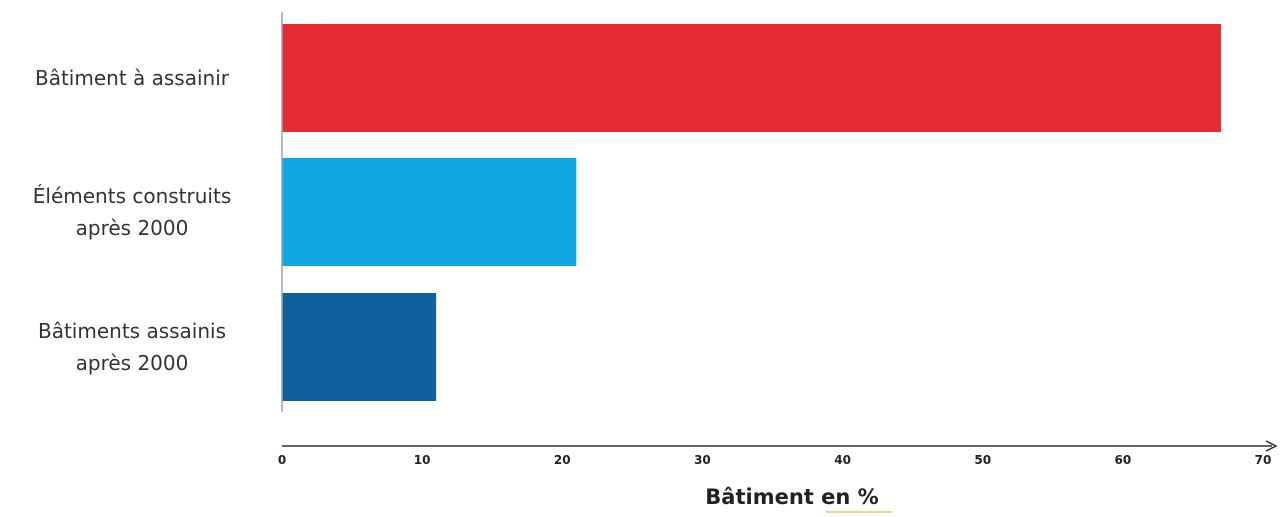 This screenshot has height=517, width=1285. What do you see at coordinates (791, 497) in the screenshot?
I see `x-axis-title: Bâtiment en %` at bounding box center [791, 497].